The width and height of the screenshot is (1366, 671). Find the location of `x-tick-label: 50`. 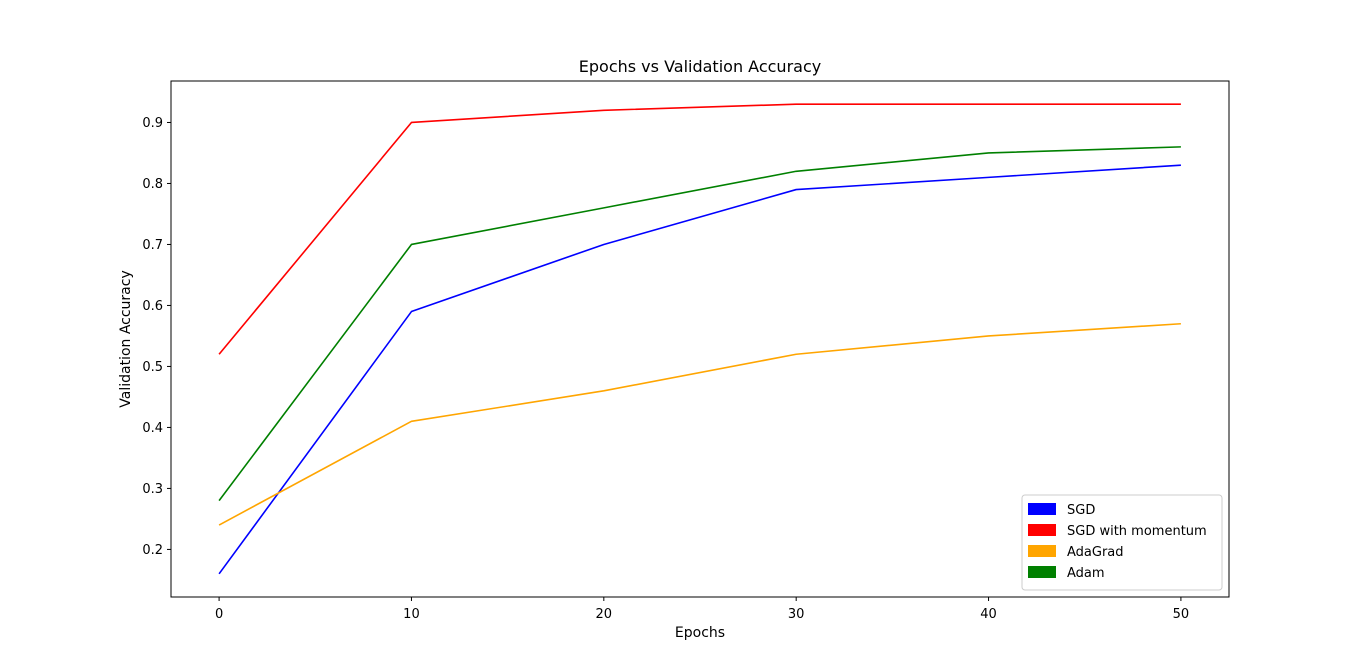

x-tick-label: 50 is located at coordinates (1181, 614).